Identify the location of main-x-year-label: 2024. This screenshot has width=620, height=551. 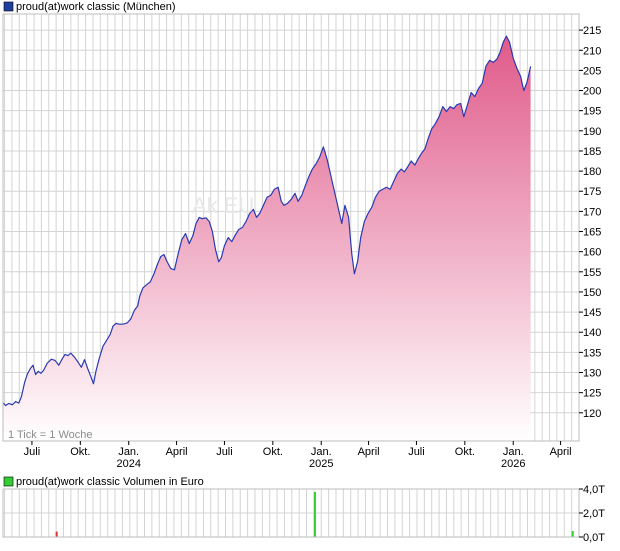
(128, 464).